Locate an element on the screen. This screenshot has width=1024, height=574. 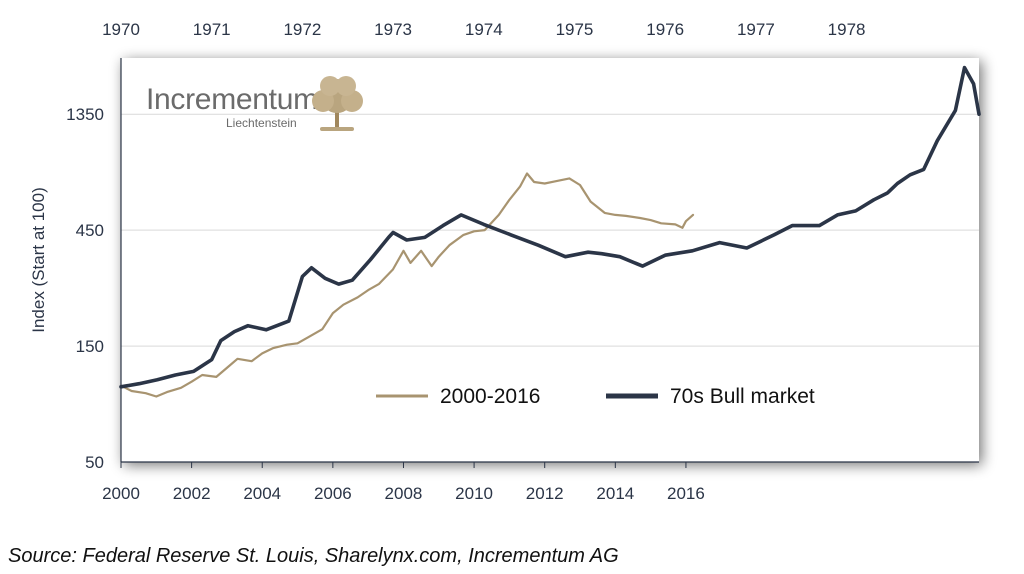
brand-logo: Incrementum Liechtenstein is located at coordinates (254, 103).